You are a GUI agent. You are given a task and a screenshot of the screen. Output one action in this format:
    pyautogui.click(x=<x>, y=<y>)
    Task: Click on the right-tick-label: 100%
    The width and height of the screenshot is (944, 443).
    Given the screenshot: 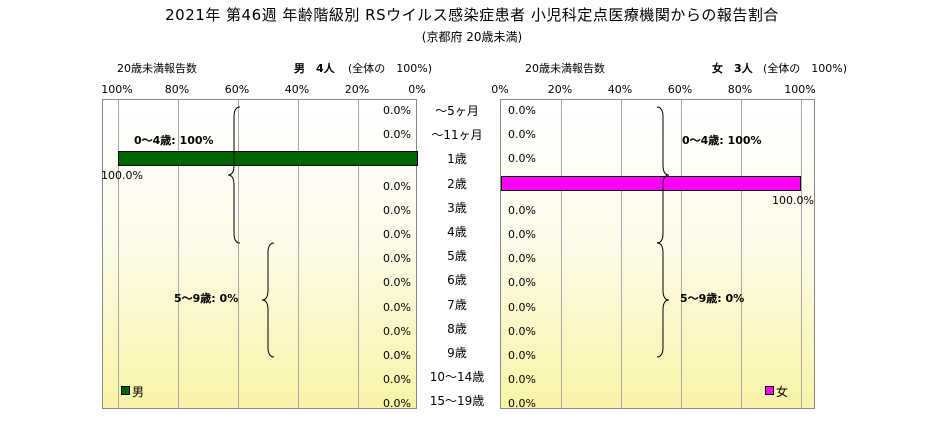 What is the action you would take?
    pyautogui.click(x=800, y=89)
    